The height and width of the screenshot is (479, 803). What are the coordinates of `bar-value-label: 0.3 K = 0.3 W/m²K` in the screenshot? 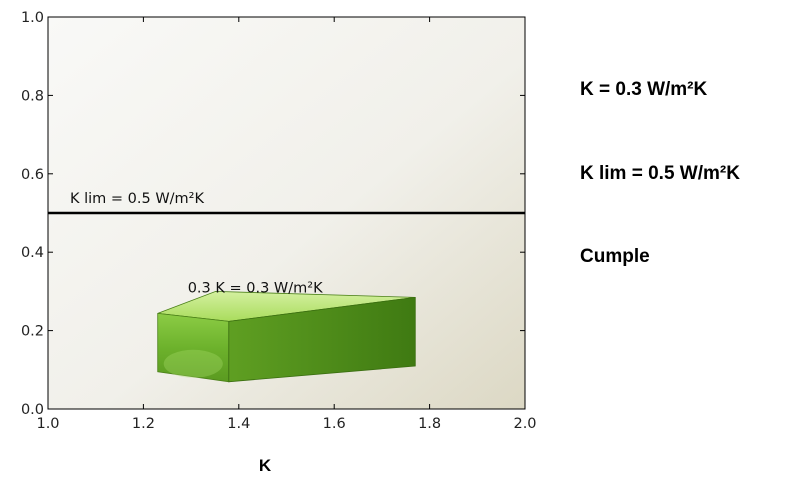 It's located at (255, 288).